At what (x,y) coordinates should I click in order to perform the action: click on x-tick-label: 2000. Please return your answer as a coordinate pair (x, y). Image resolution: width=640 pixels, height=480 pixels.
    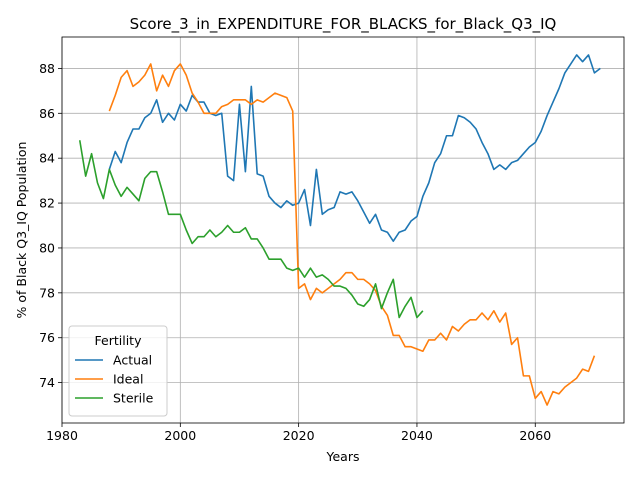
    Looking at the image, I should click on (180, 435).